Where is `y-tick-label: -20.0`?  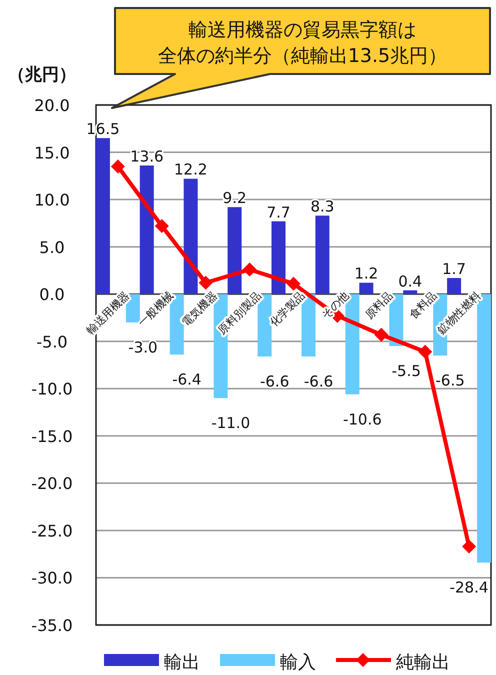 y-tick-label: -20.0 is located at coordinates (52, 484).